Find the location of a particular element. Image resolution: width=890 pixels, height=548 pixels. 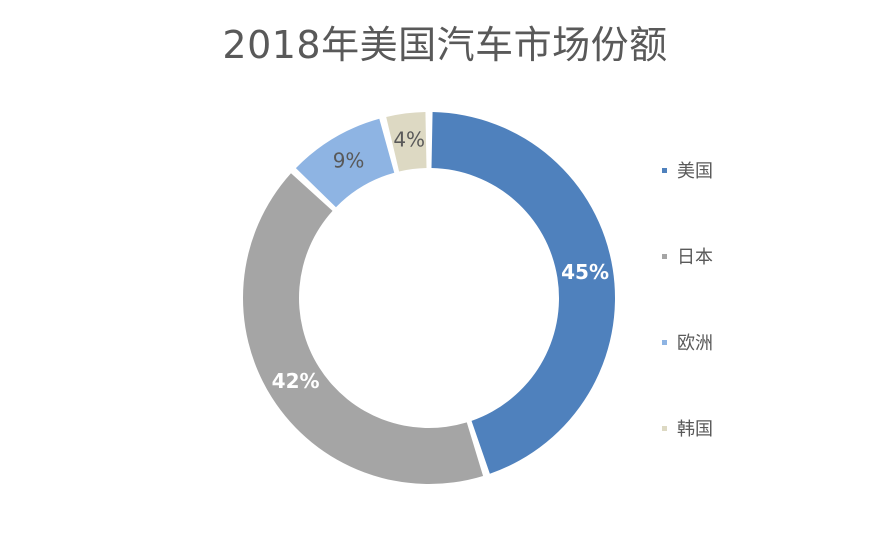

legend-item-3: 欧洲 is located at coordinates (687, 342).